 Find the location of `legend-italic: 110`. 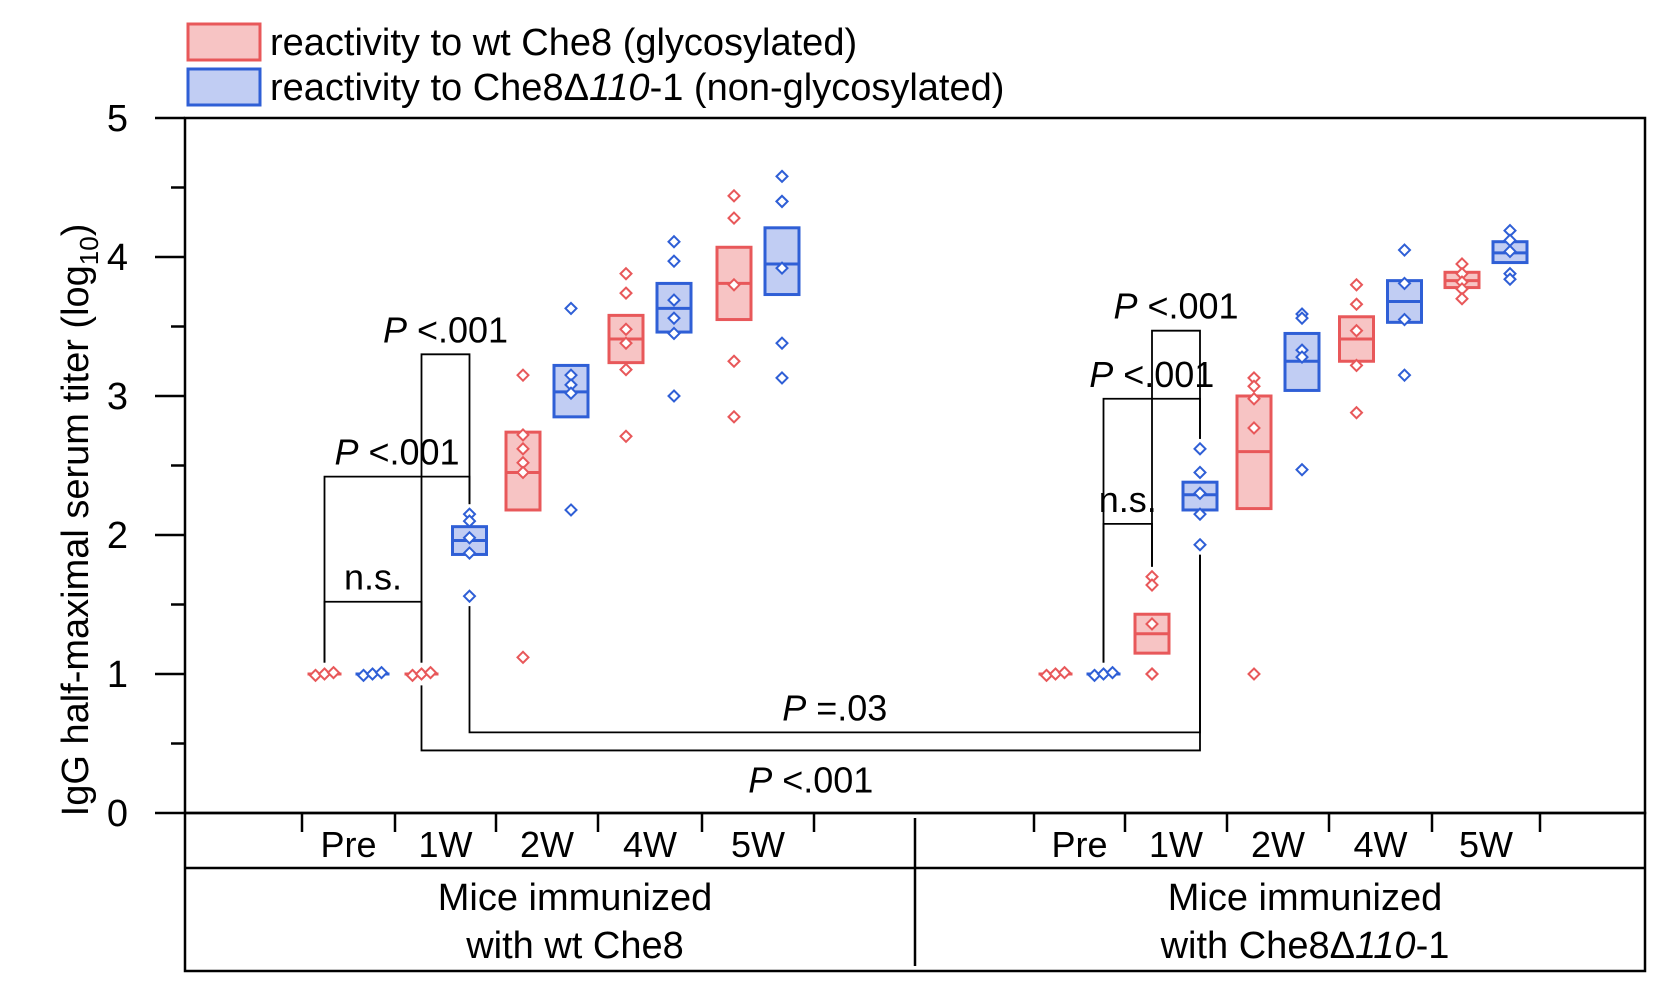

legend-italic: 110 is located at coordinates (619, 88).